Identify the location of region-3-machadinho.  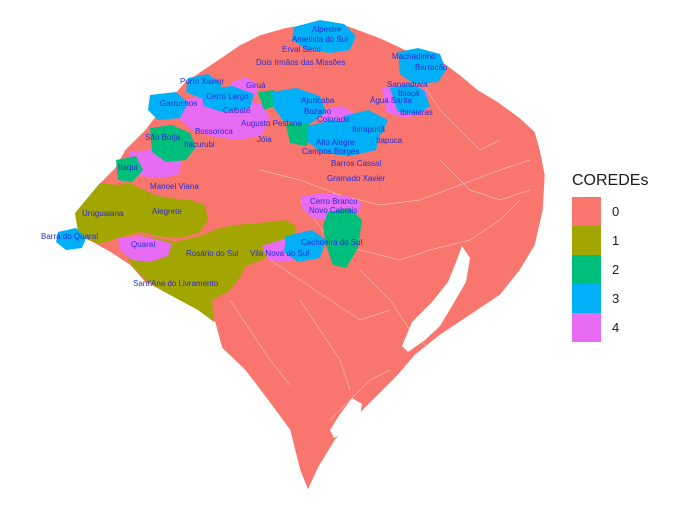
(422, 66).